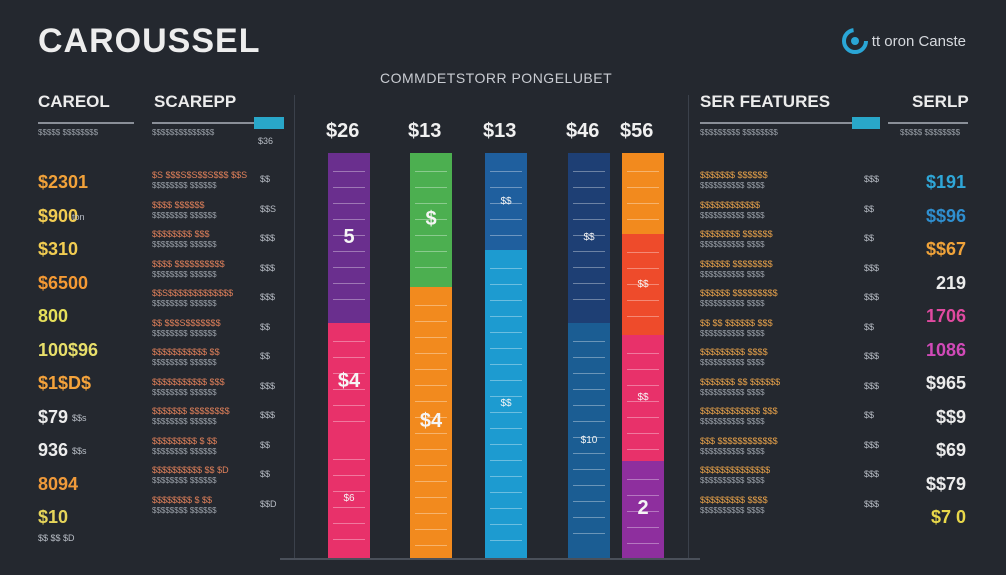 The width and height of the screenshot is (1006, 575). I want to click on right-col2-title: SERLP, so click(940, 101).